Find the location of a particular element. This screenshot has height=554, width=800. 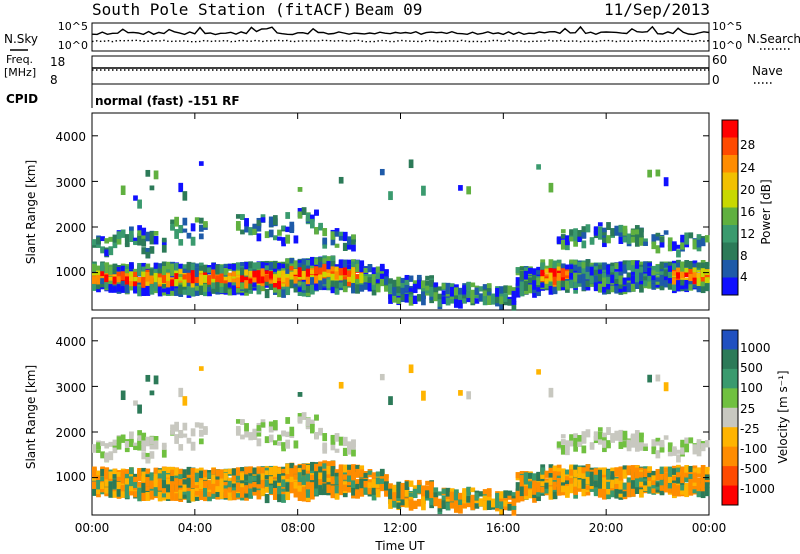

nsky-tick-top: 10^5 is located at coordinates (73, 26).